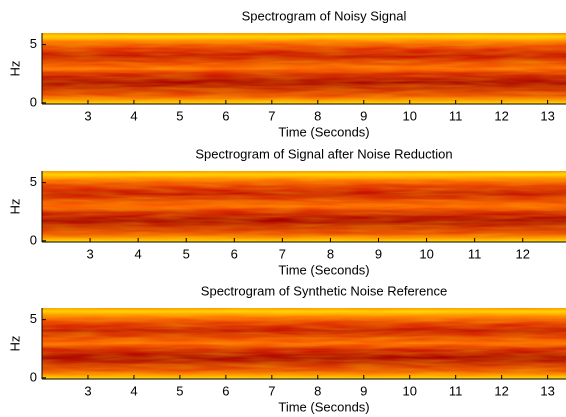 The height and width of the screenshot is (417, 566). I want to click on chart-title: Spectrogram of Noisy Signal, so click(324, 15).